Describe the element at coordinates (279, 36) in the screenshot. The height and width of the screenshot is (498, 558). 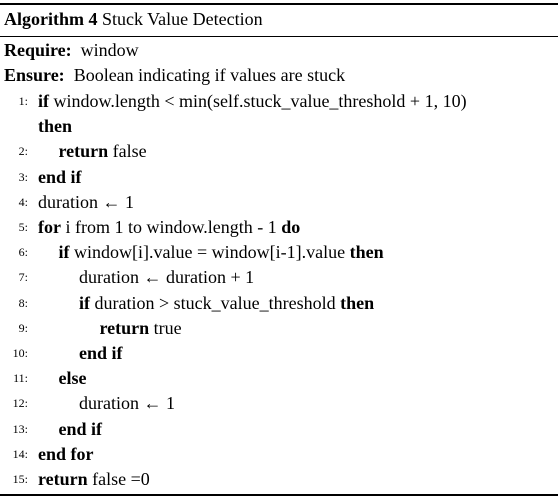
I see `caption-rule` at that location.